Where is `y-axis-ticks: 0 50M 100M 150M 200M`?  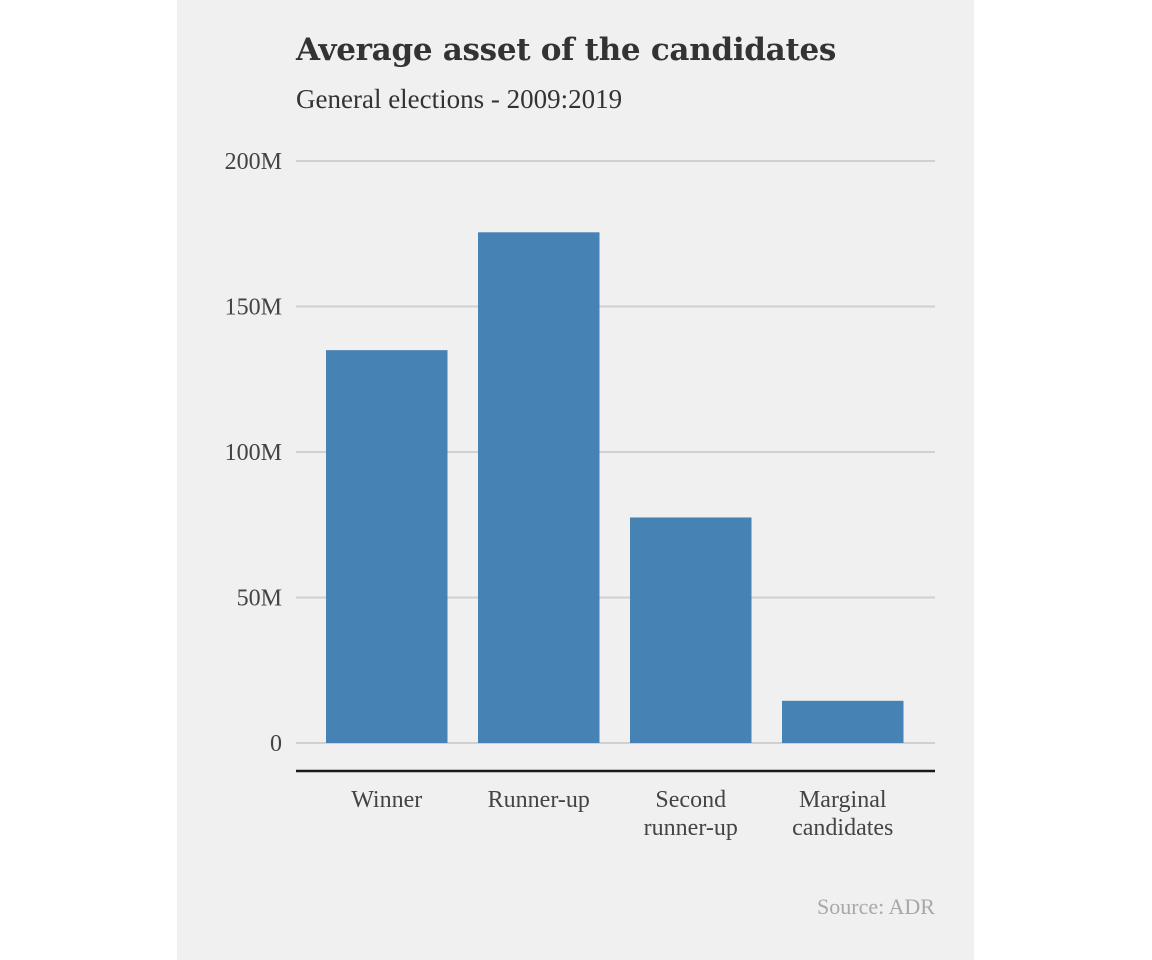 y-axis-ticks: 0 50M 100M 150M 200M is located at coordinates (253, 453).